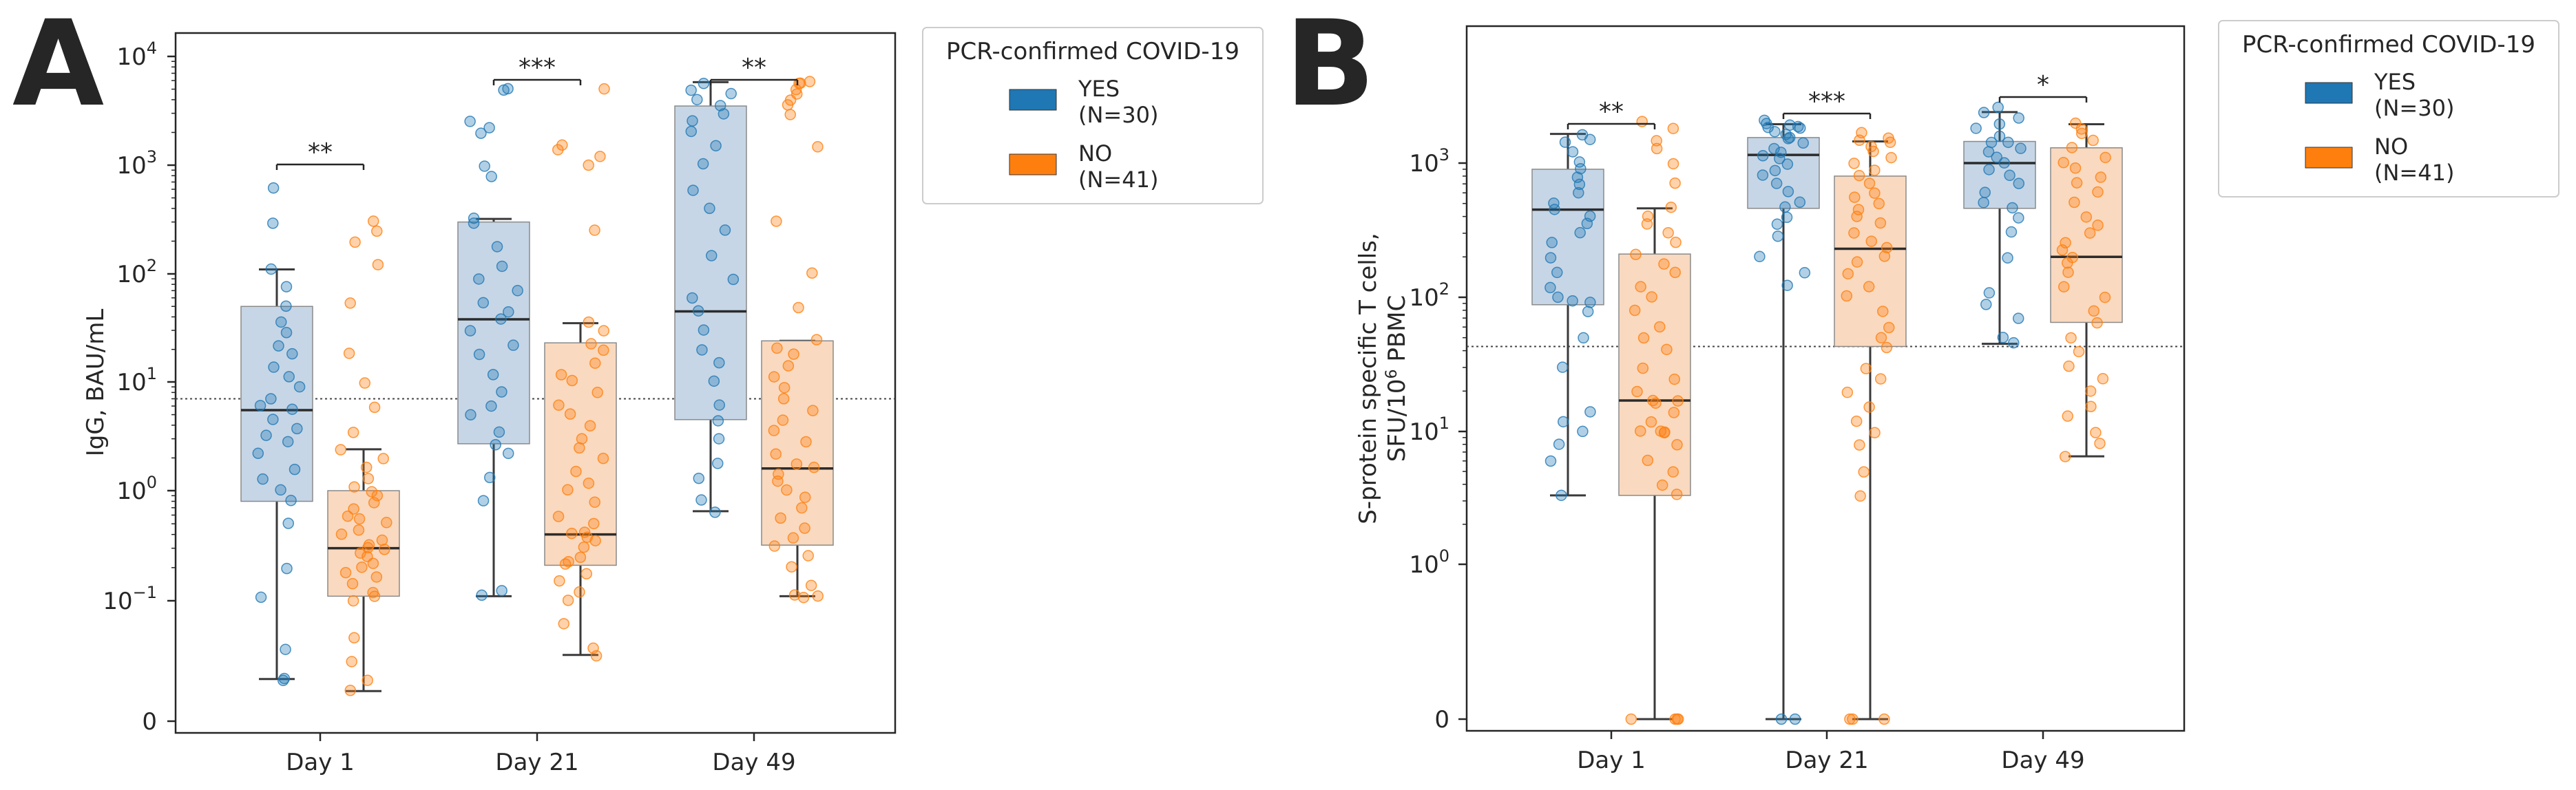  What do you see at coordinates (1368, 378) in the screenshot?
I see `panel-b-y-axis-label-line1: S-protein specific T cells,` at bounding box center [1368, 378].